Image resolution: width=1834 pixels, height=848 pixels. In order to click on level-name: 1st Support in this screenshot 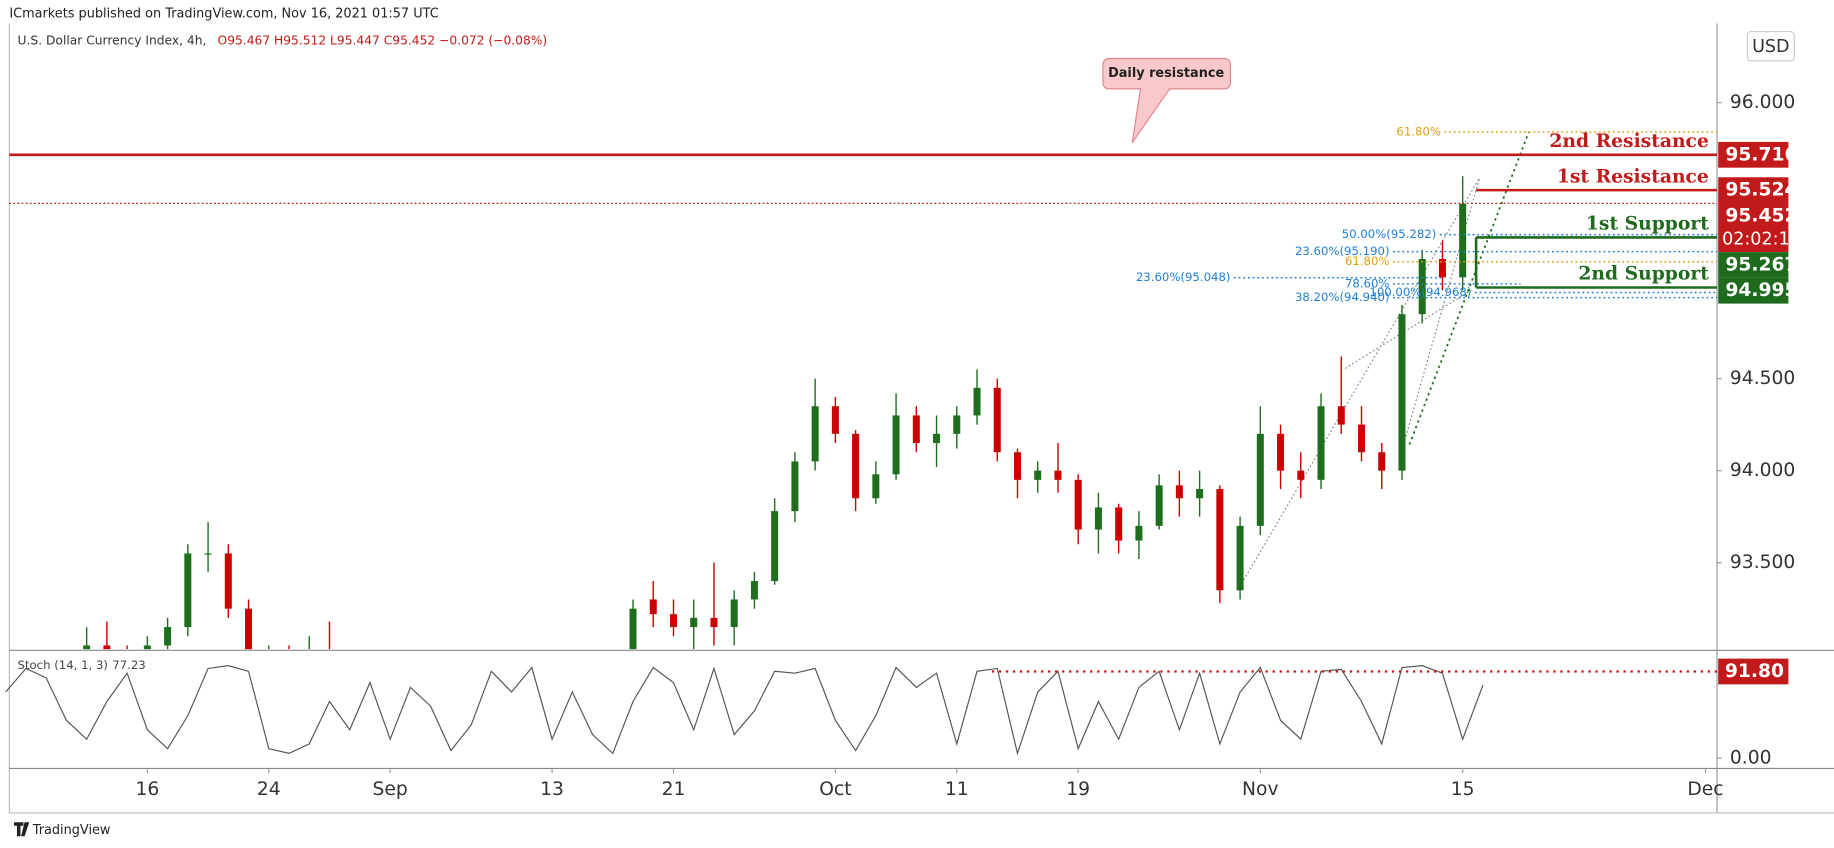, I will do `click(1647, 224)`.